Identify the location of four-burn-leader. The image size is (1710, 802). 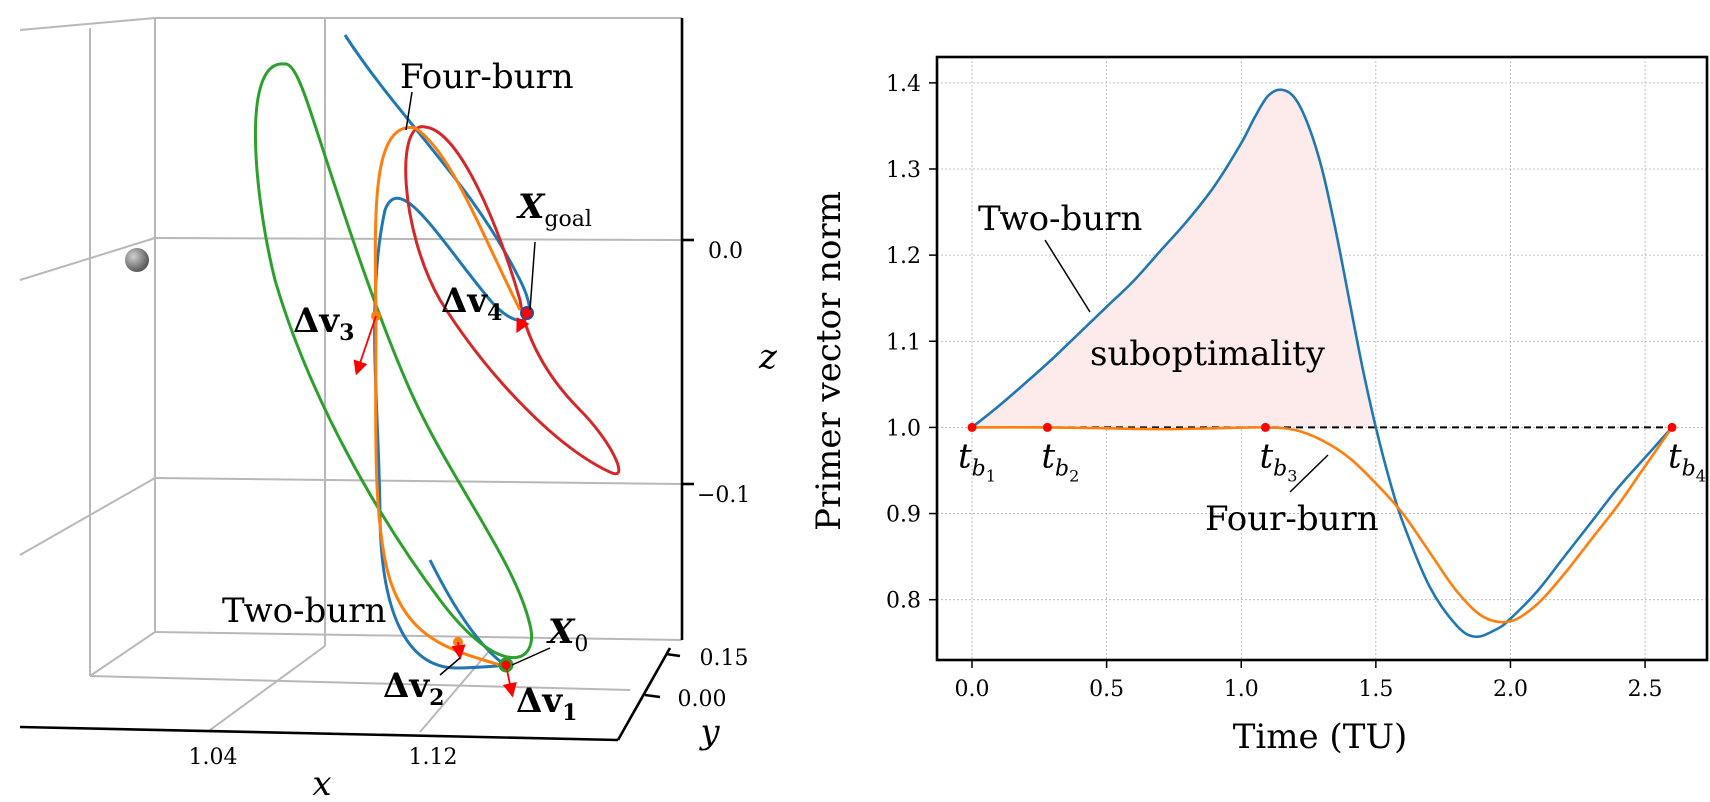
(1309, 473).